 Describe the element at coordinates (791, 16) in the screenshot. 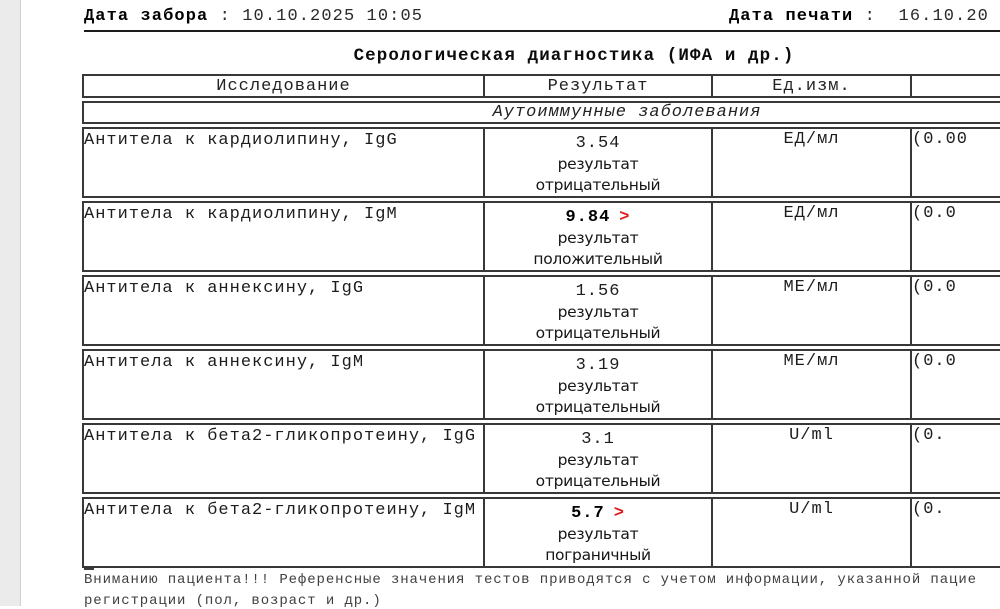

I see `print-date-label: Дата печати` at that location.